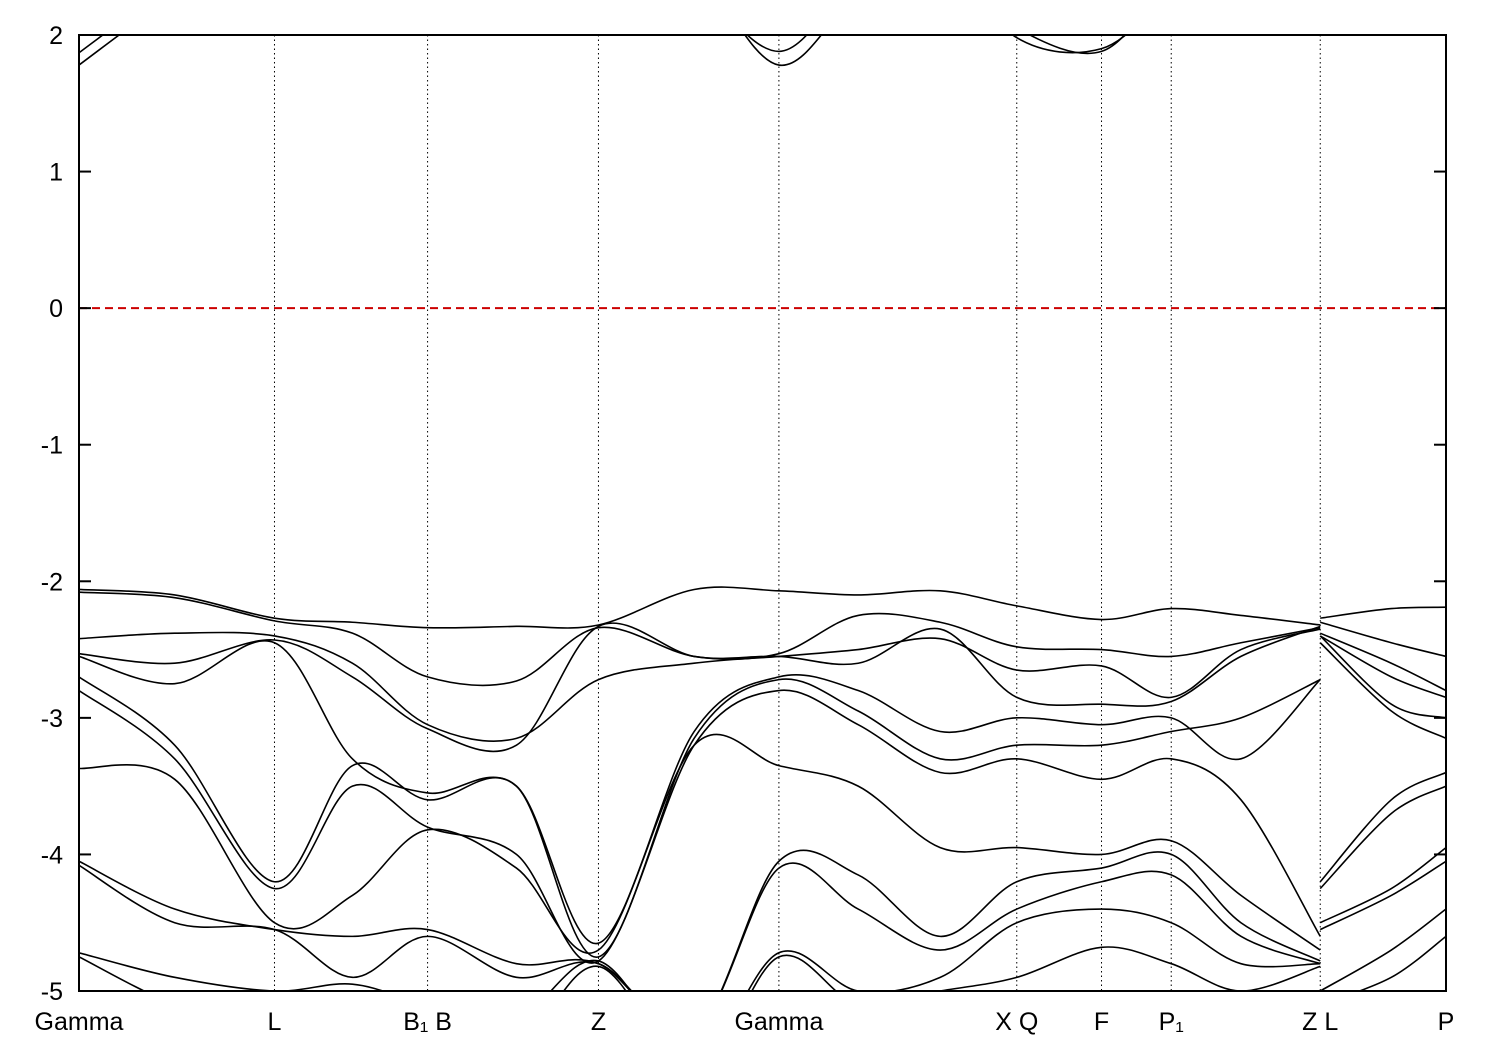  What do you see at coordinates (427, 1022) in the screenshot?
I see `x-tick-label: B₁ B` at bounding box center [427, 1022].